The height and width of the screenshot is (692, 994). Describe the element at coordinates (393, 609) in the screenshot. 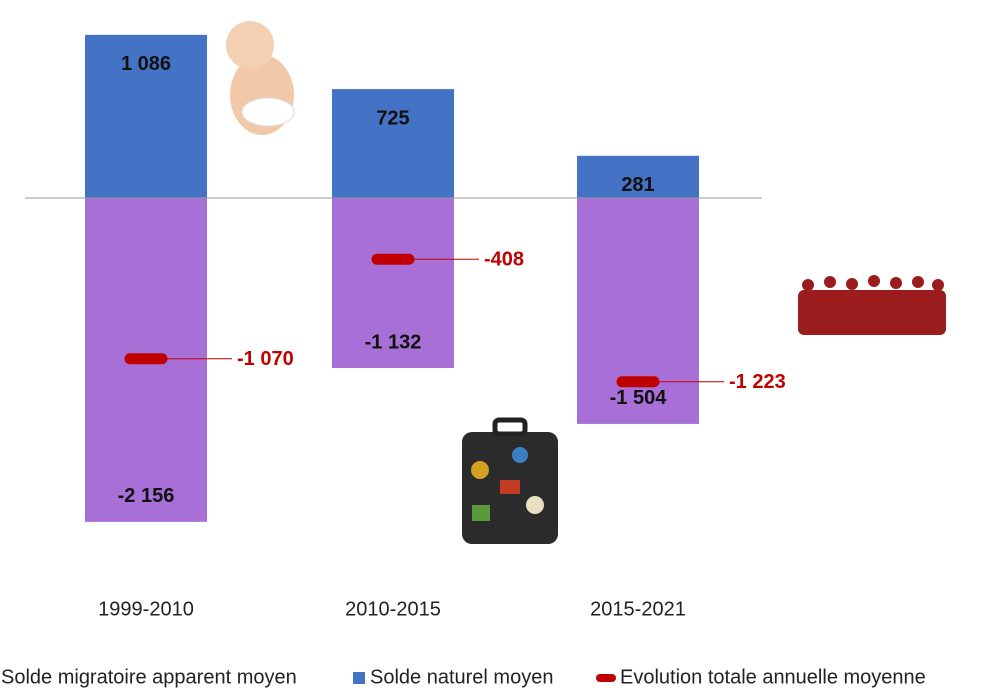

I see `x-tick-label: 2010-2015` at that location.